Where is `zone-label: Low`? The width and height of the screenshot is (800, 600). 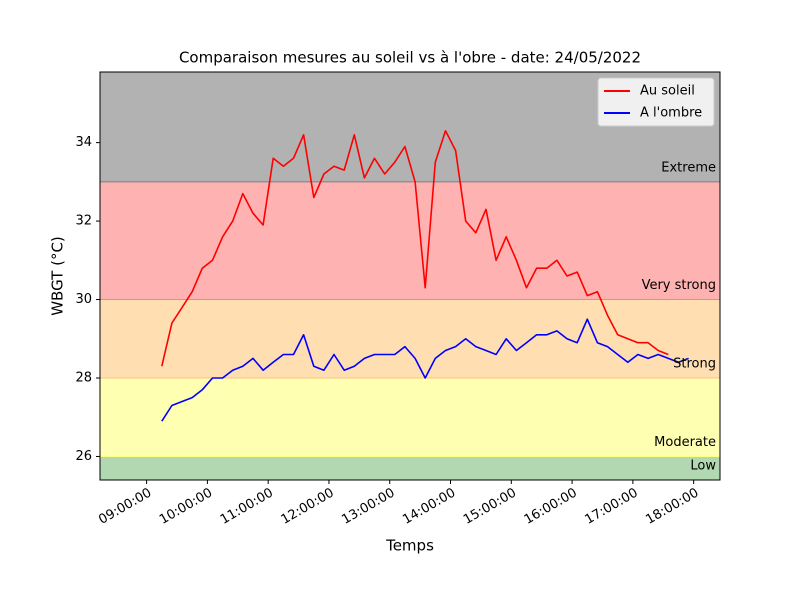 zone-label: Low is located at coordinates (703, 466).